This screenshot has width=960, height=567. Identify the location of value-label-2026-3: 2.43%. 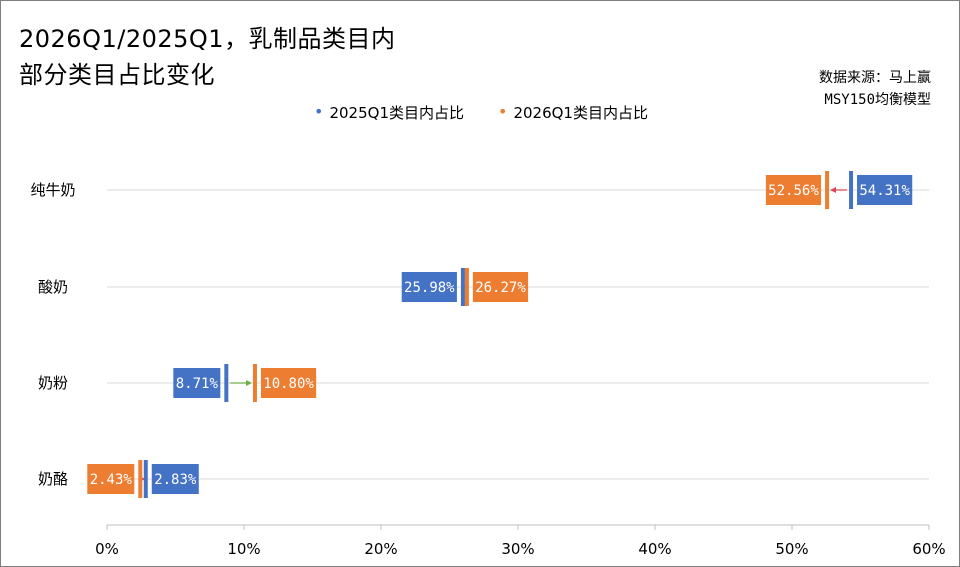
(111, 480).